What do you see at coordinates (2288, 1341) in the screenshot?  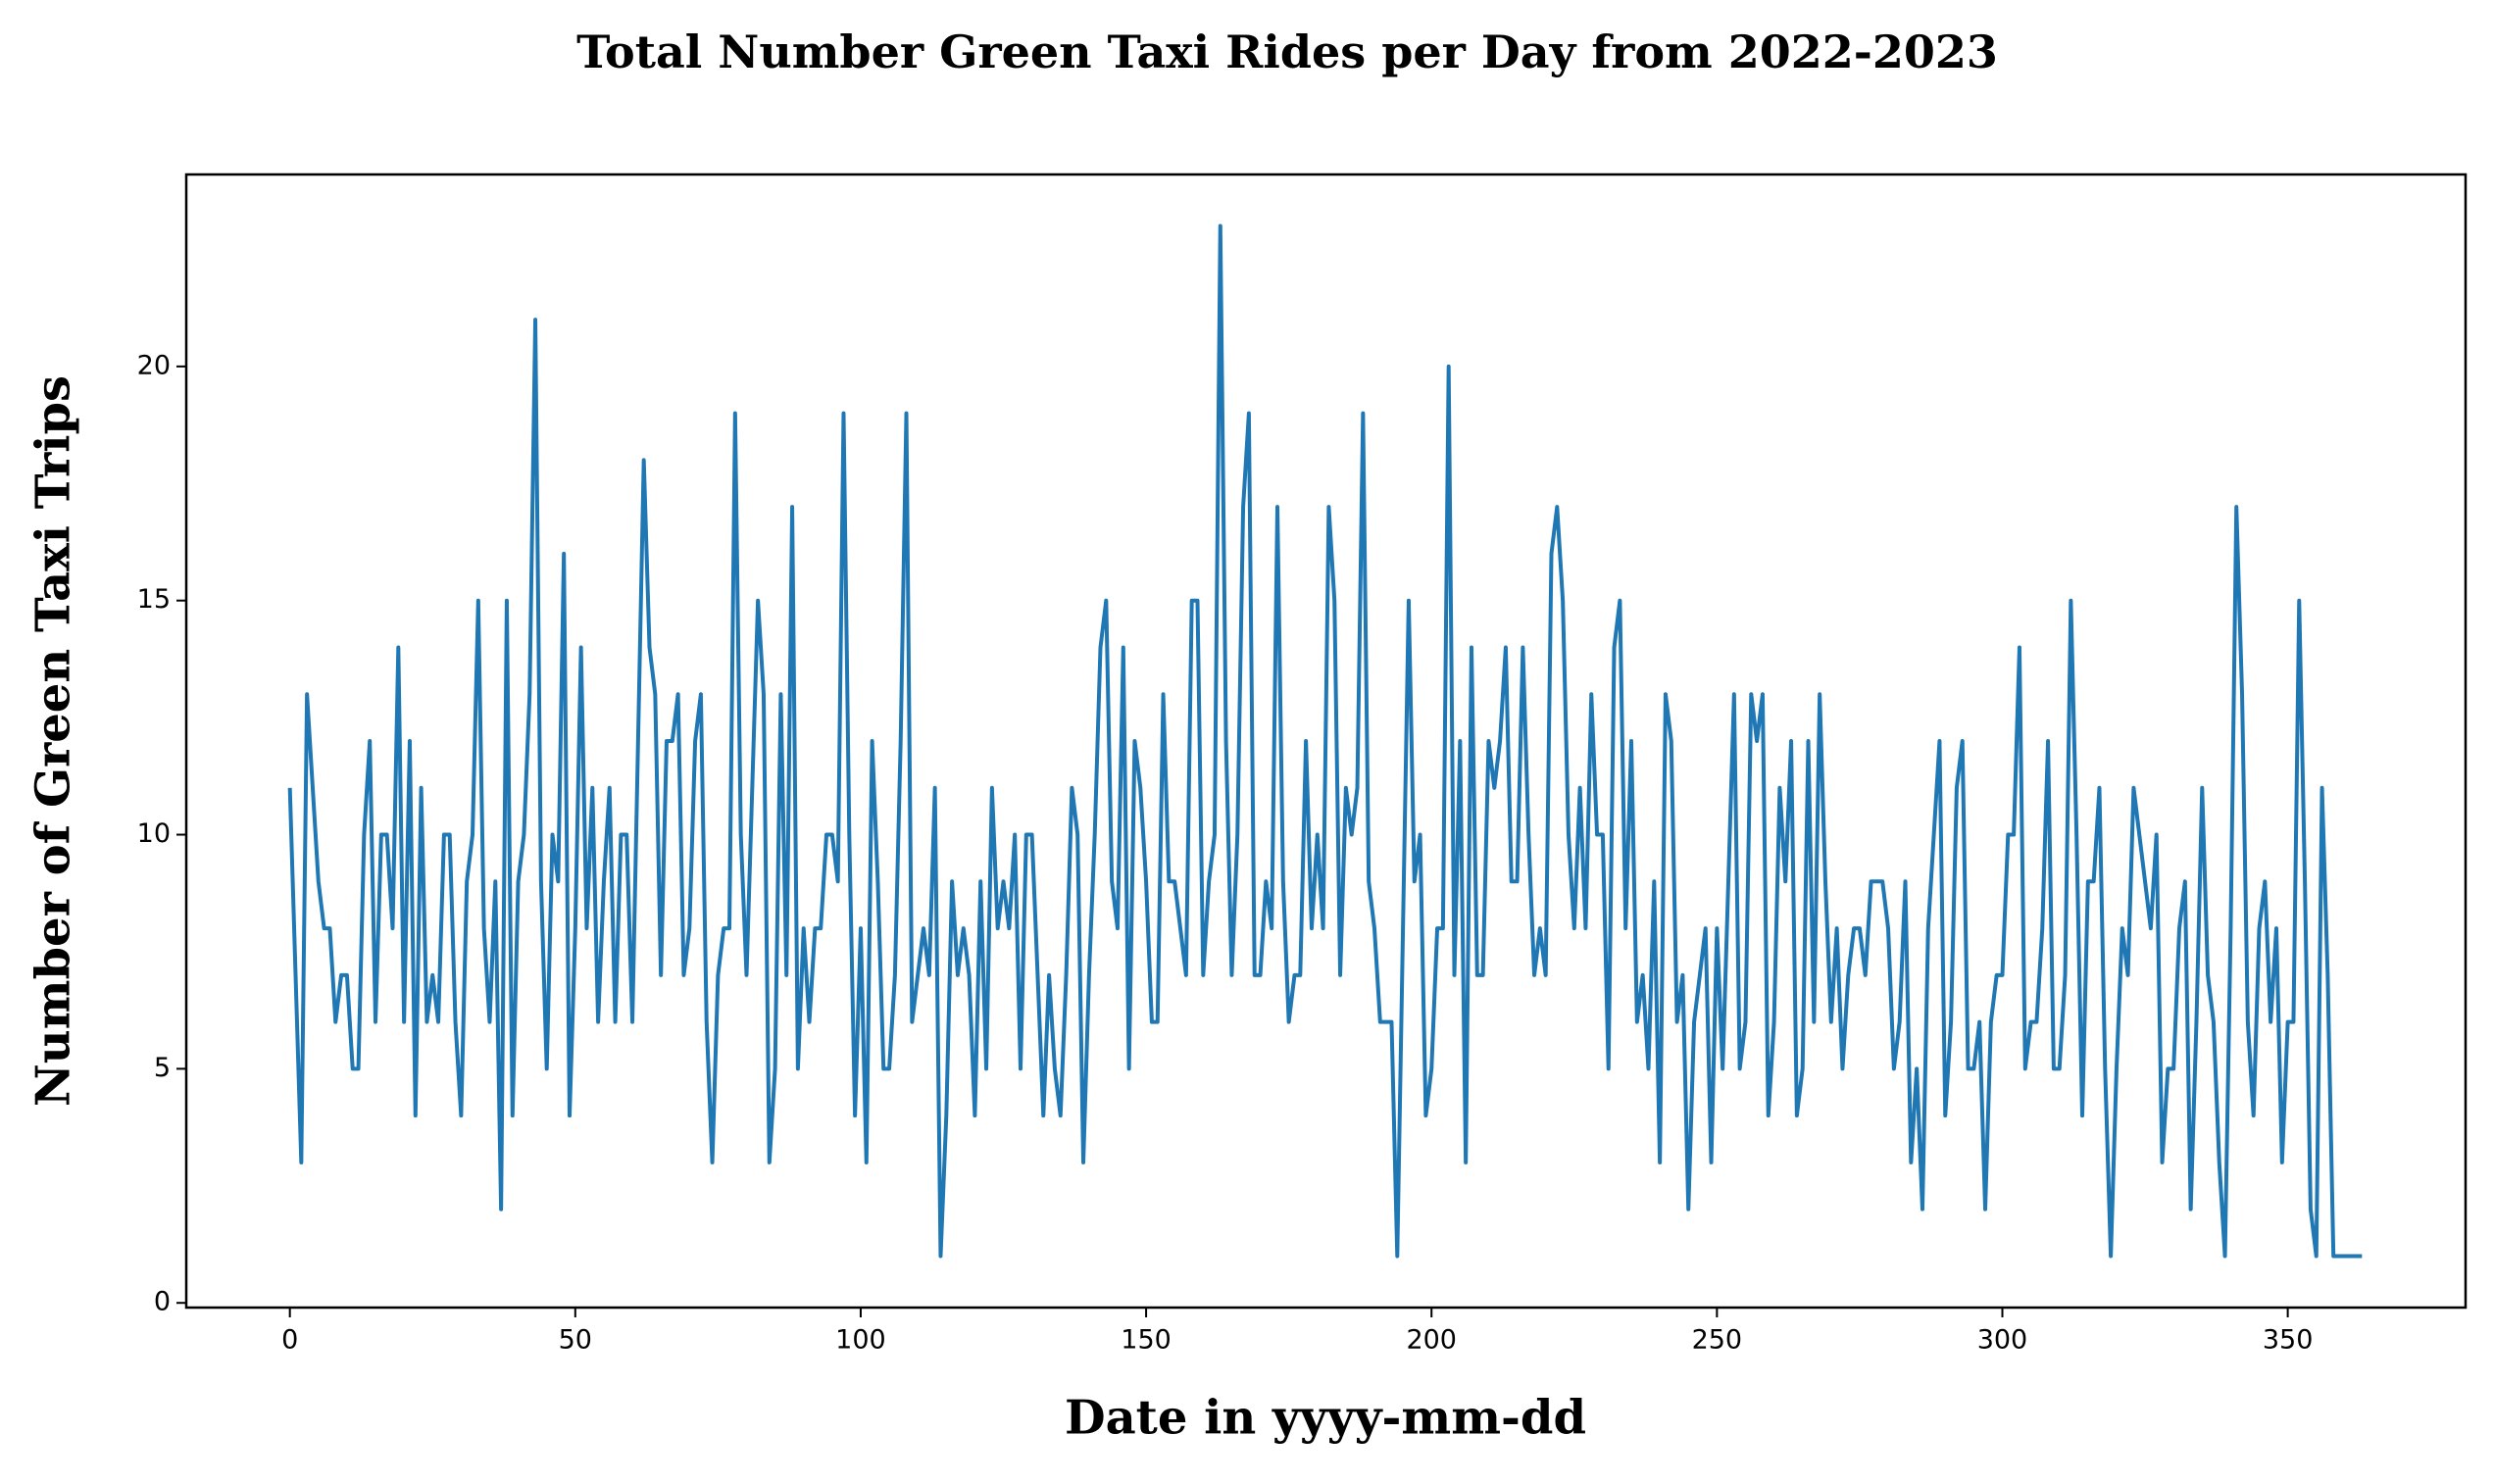 I see `x-tick-label: 350` at bounding box center [2288, 1341].